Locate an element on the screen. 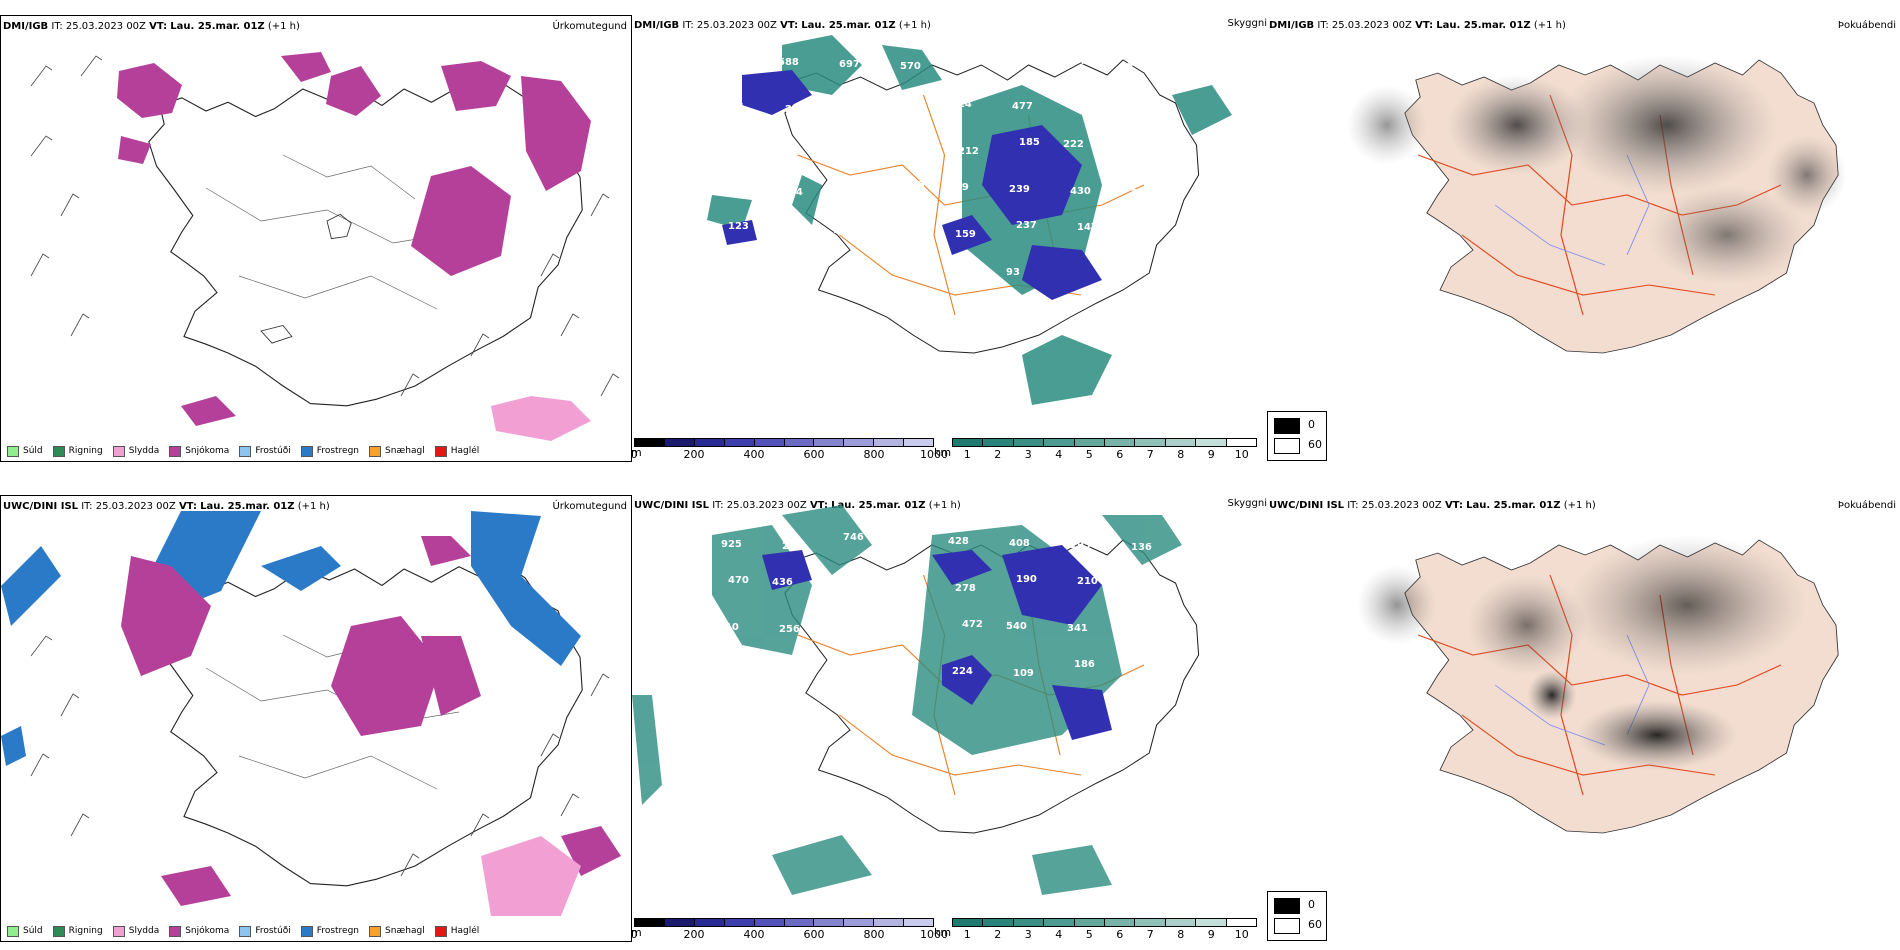 The image size is (1900, 950). visibility-value-label: 428 is located at coordinates (958, 541).